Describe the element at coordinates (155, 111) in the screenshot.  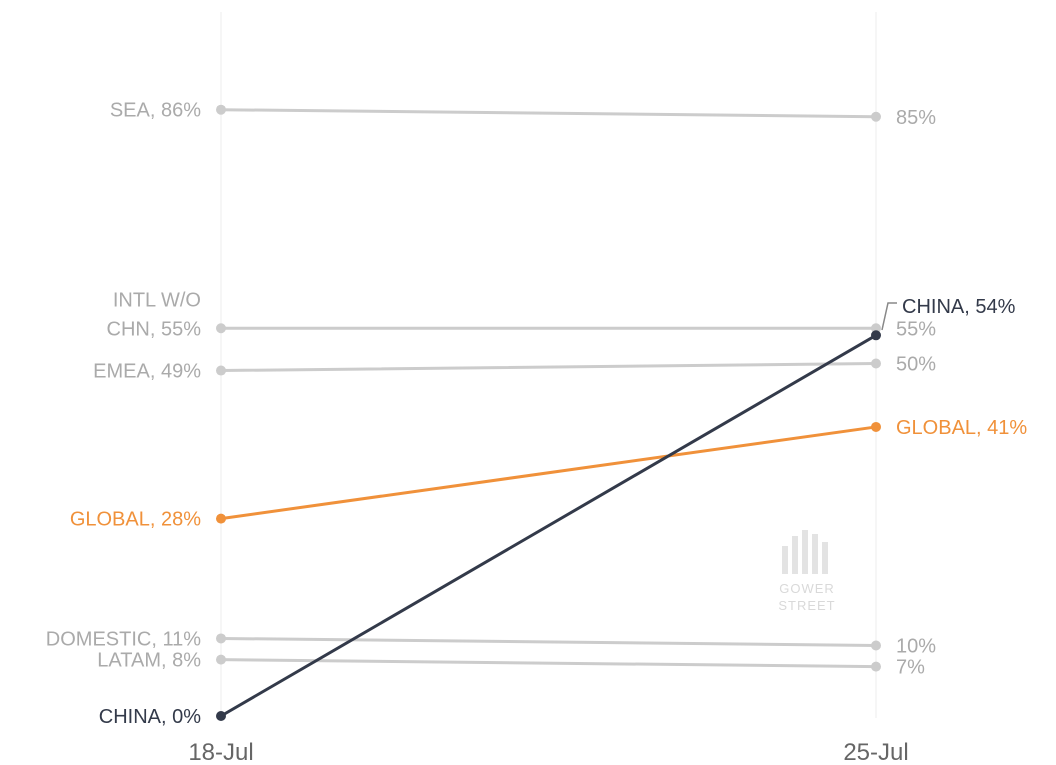
I see `label-left-sea: SEA, 86%` at that location.